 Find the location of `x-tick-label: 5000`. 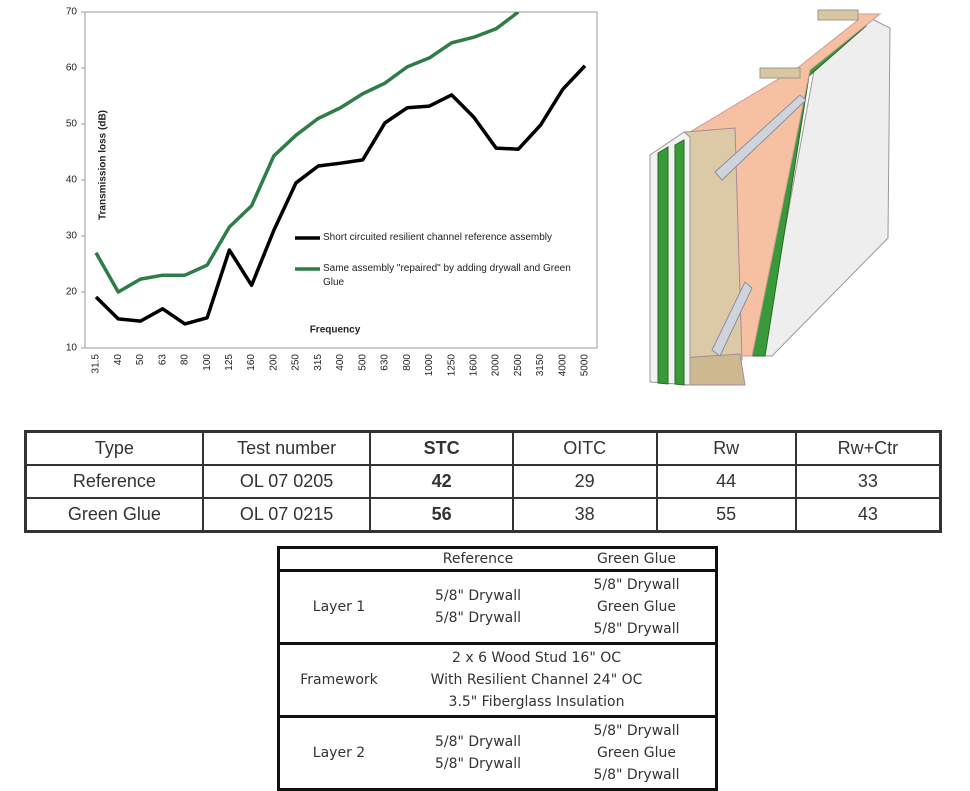

x-tick-label: 5000 is located at coordinates (585, 365).